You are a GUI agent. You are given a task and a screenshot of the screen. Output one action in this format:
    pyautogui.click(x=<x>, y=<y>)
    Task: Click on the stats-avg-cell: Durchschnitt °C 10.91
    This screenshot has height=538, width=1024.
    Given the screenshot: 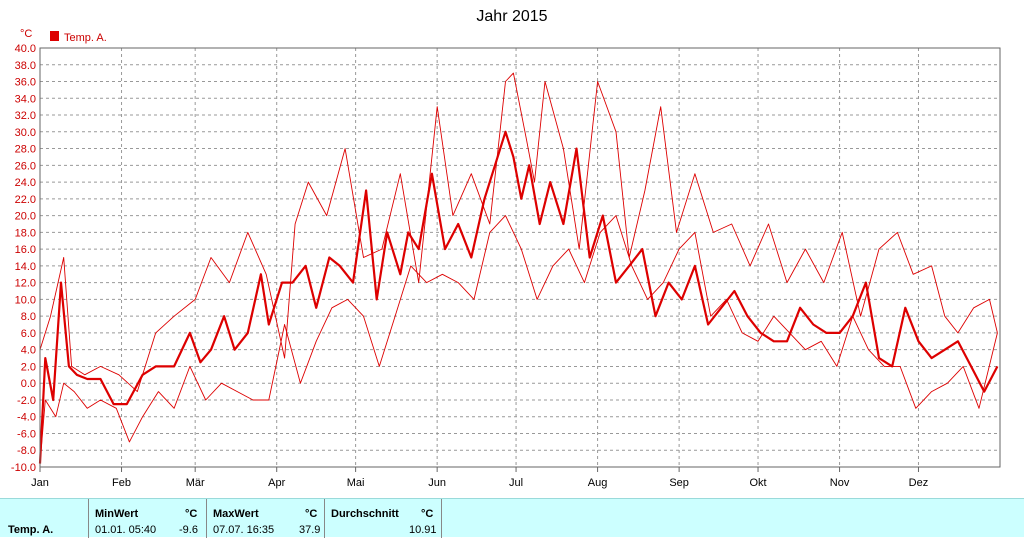 What is the action you would take?
    pyautogui.click(x=383, y=518)
    